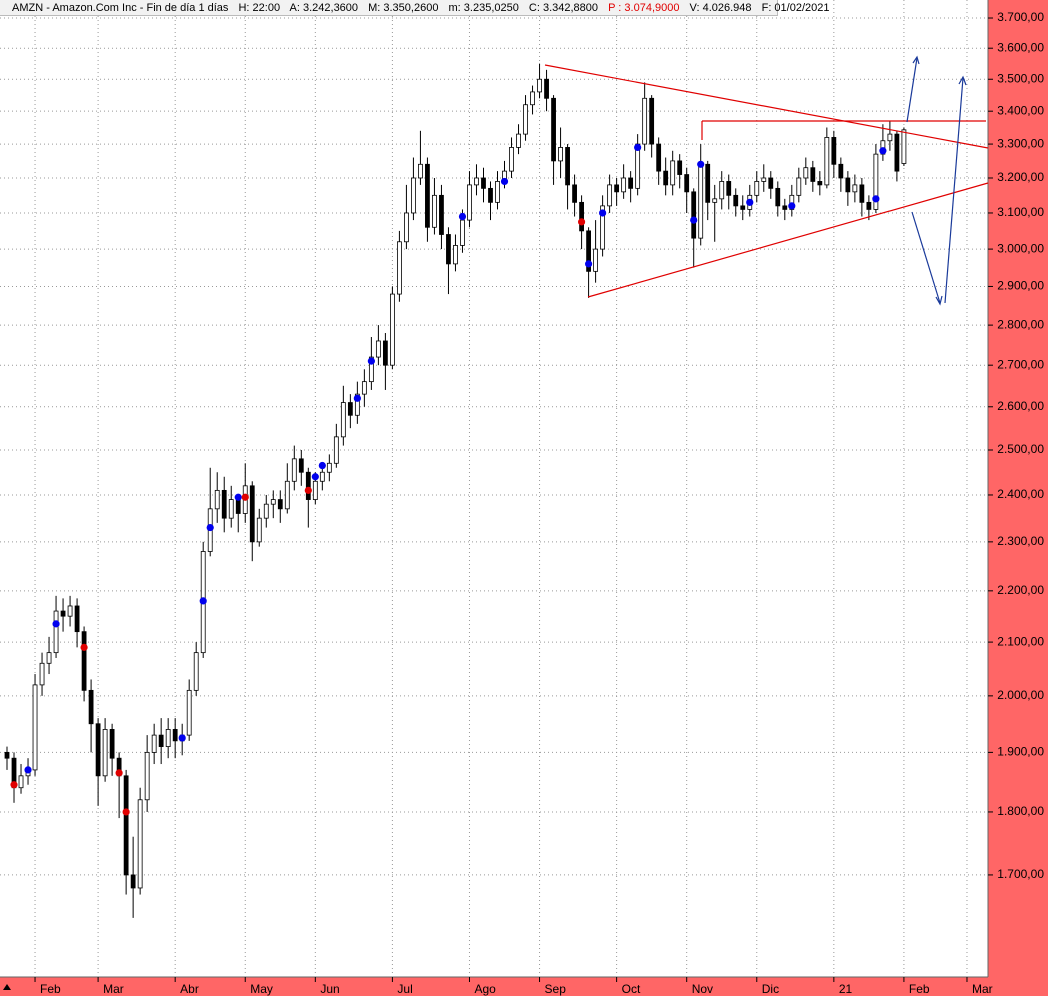  Describe the element at coordinates (524, 986) in the screenshot. I see `x-axis-panel` at that location.